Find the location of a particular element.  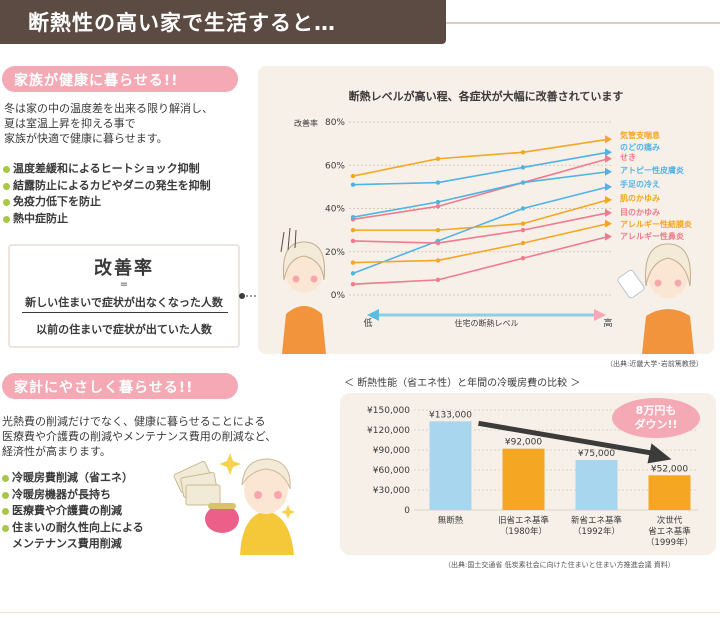

y-tick-label: 20% is located at coordinates (335, 253).